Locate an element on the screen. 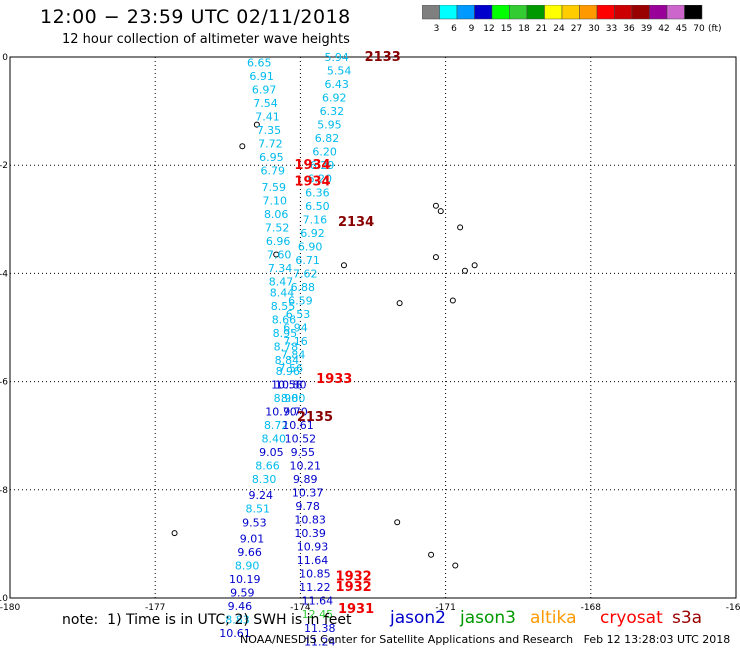  legend-label-15: 15 is located at coordinates (506, 28).